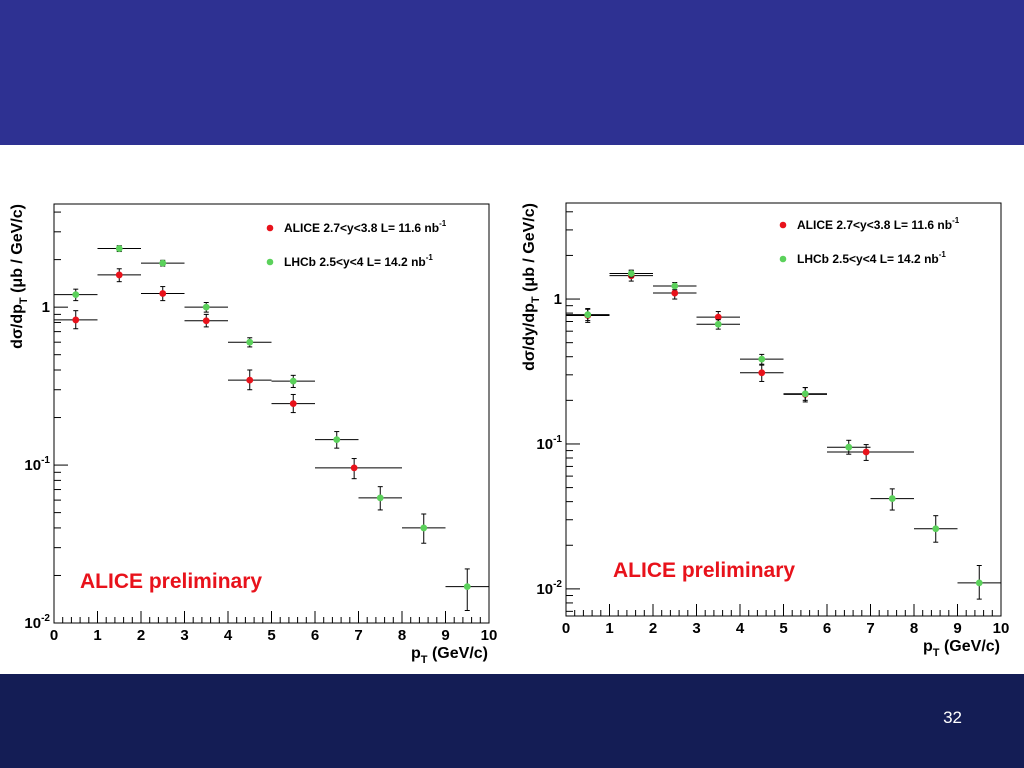  Describe the element at coordinates (740, 628) in the screenshot. I see `x-tick-label: 4` at that location.